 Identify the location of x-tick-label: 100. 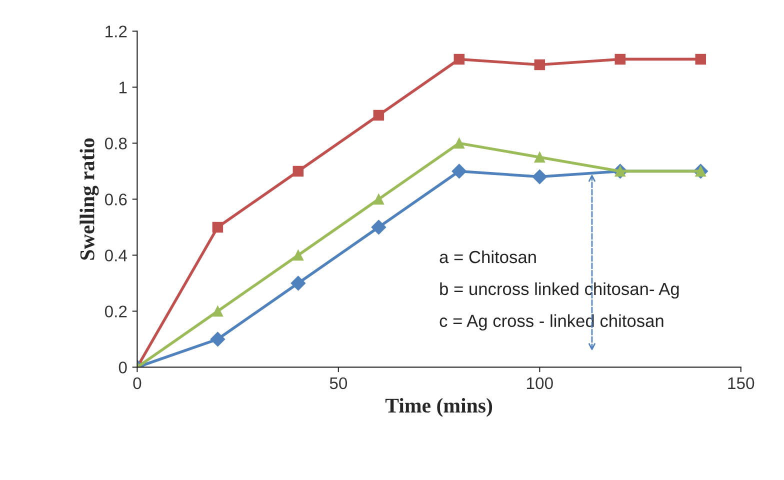
(540, 383).